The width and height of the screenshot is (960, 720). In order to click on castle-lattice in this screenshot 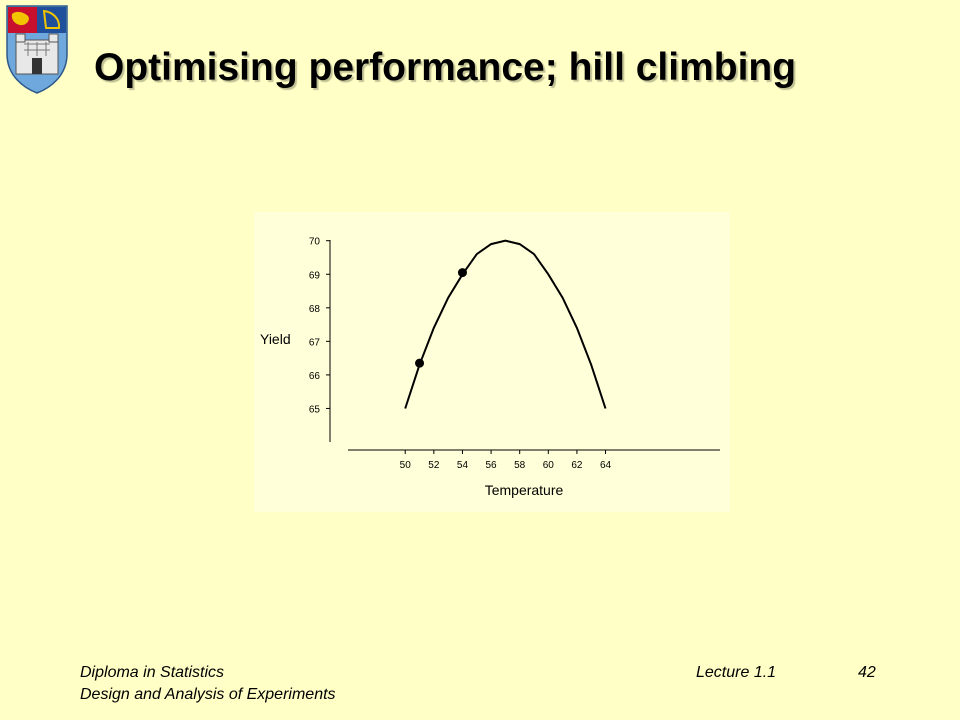, I will do `click(37, 49)`.